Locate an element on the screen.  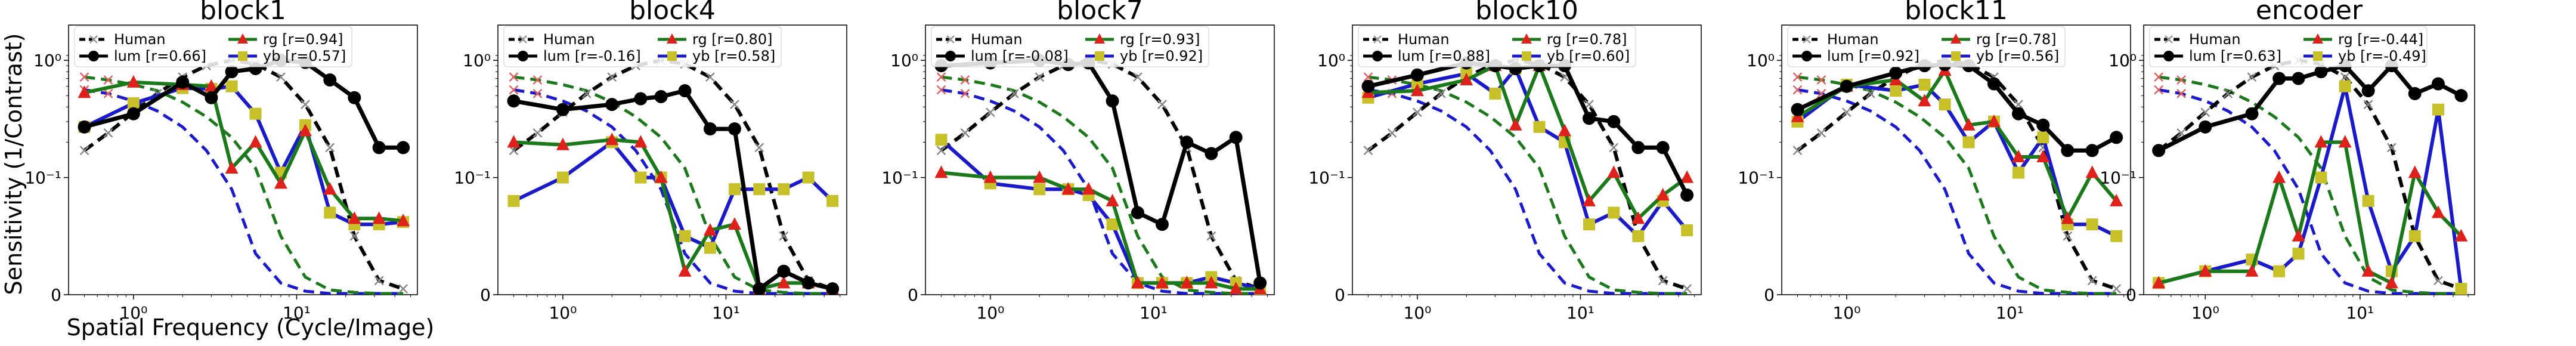
panel-title: block10 is located at coordinates (1526, 13).